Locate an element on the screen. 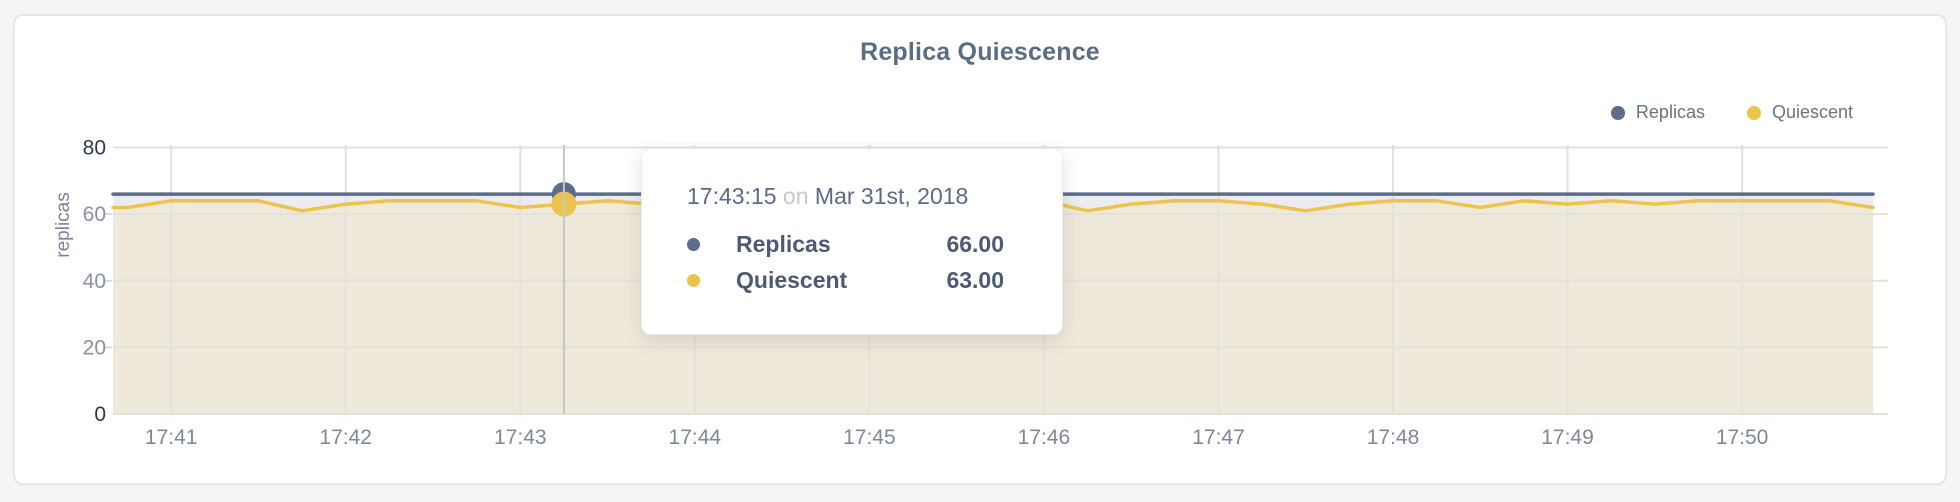 This screenshot has width=1960, height=502. x-tick-label: 17:46 is located at coordinates (1044, 437).